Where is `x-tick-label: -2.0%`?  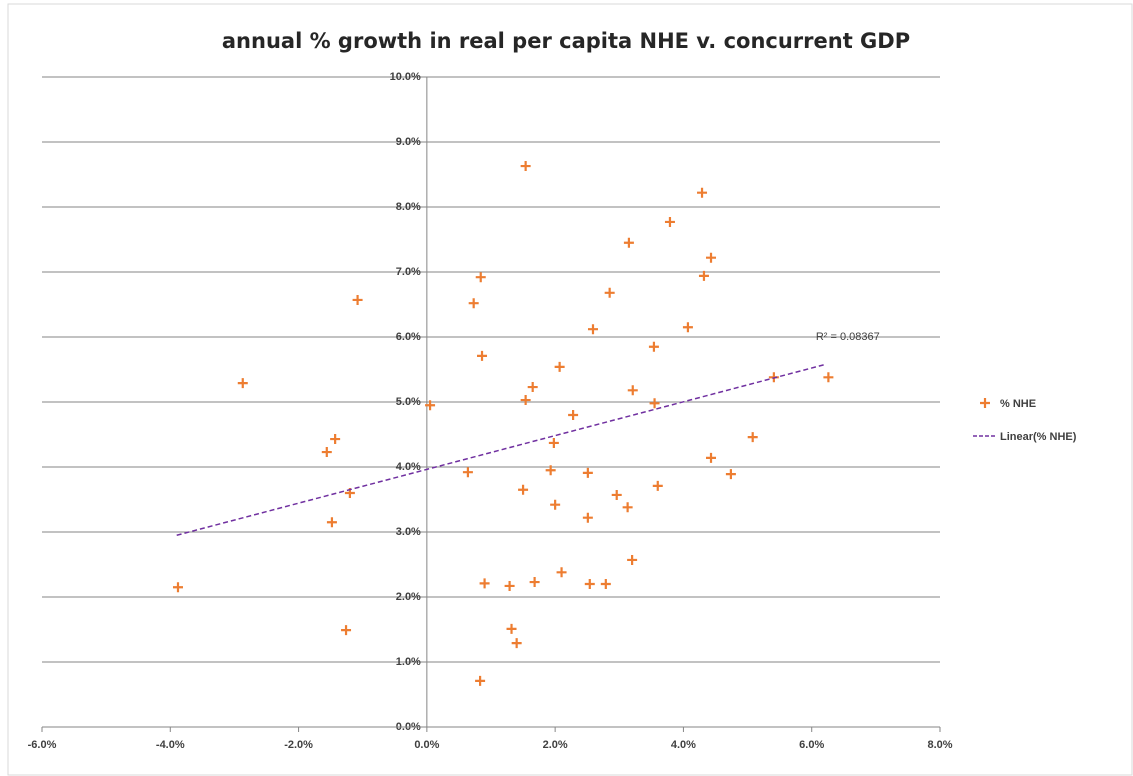
x-tick-label: -2.0% is located at coordinates (298, 745).